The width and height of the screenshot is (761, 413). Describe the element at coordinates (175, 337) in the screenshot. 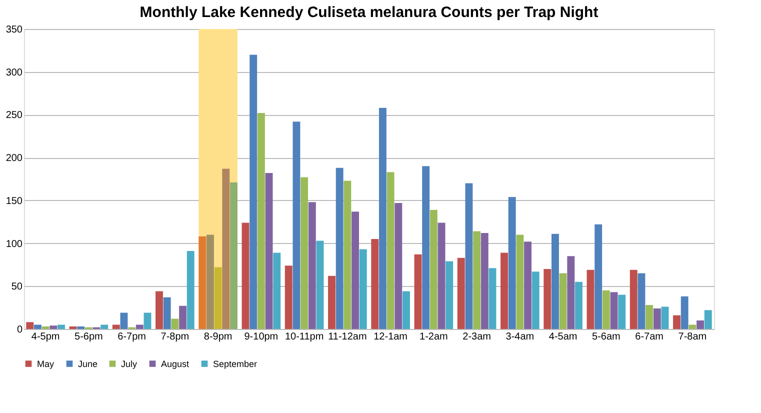

I see `x-tick-label: 7-8pm` at that location.